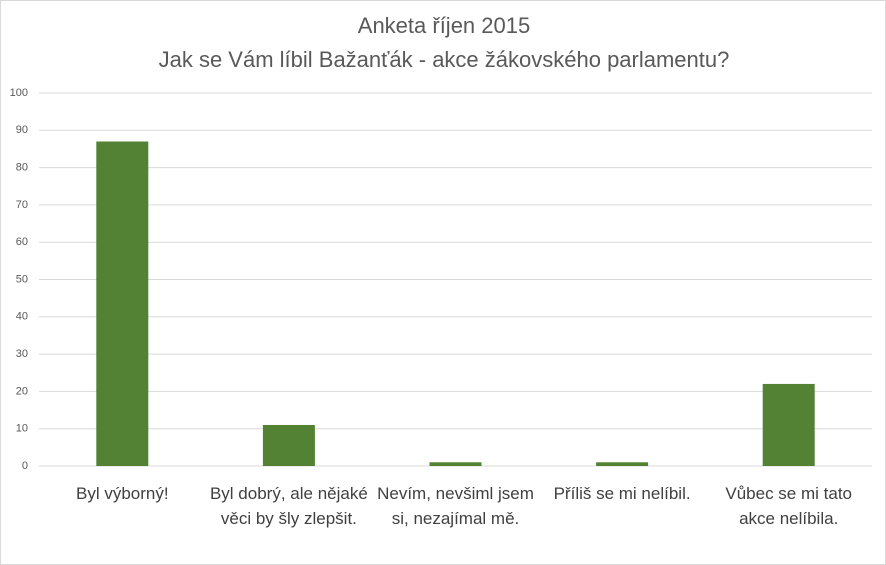  I want to click on x-tick-label: Vůbec se mi tato akce nelíbila., so click(788, 506).